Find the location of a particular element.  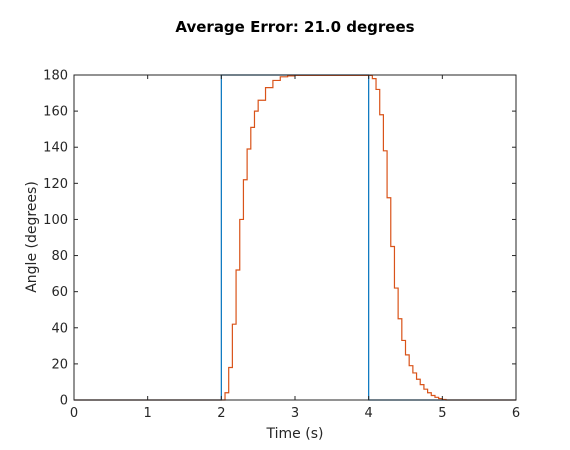

x-tick-label: 6 is located at coordinates (516, 413).